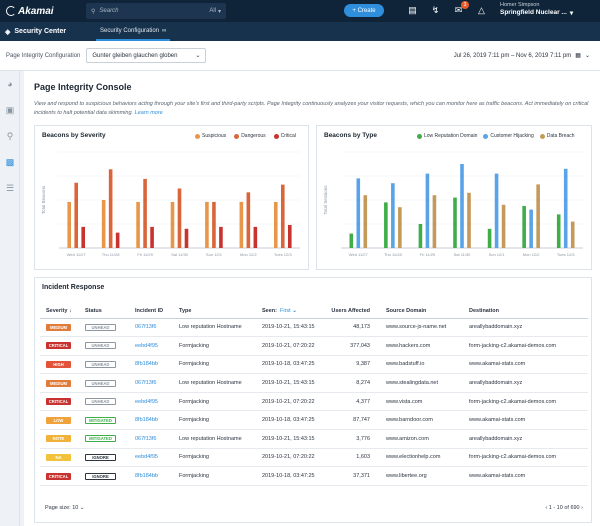 The width and height of the screenshot is (600, 526). I want to click on next-page-icon: ›, so click(582, 508).